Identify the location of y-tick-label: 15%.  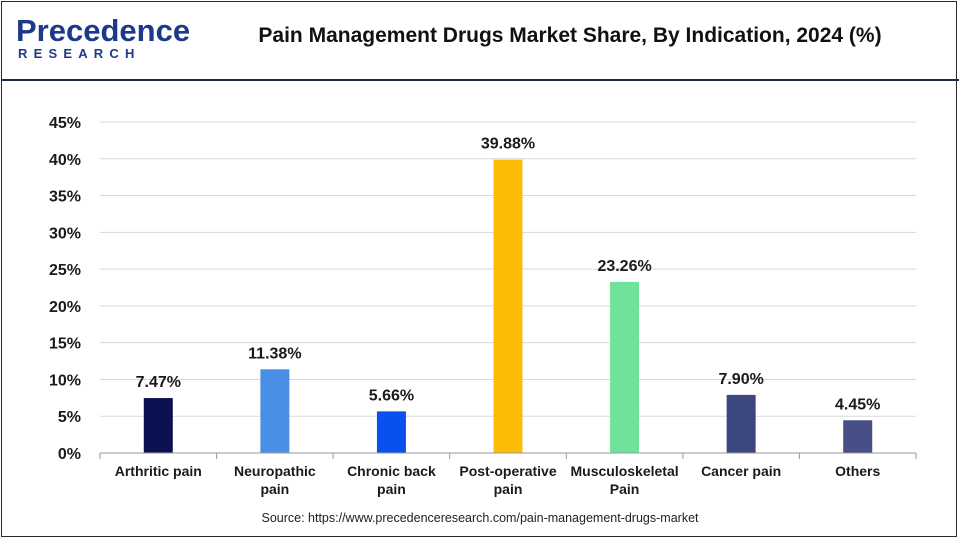
(65, 344).